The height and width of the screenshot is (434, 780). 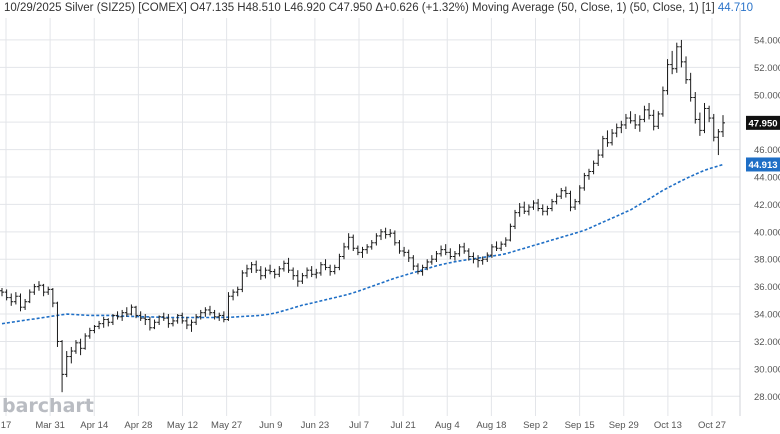 What do you see at coordinates (48, 406) in the screenshot?
I see `barchart-watermark: barchart` at bounding box center [48, 406].